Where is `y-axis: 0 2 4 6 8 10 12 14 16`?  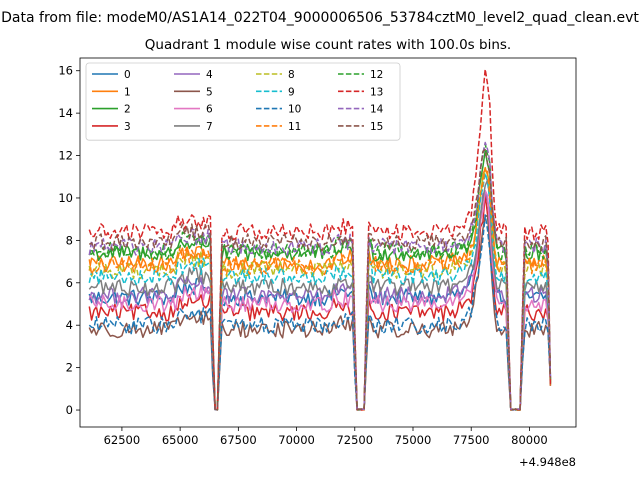 y-axis: 0 2 4 6 8 10 12 14 16 is located at coordinates (69, 240).